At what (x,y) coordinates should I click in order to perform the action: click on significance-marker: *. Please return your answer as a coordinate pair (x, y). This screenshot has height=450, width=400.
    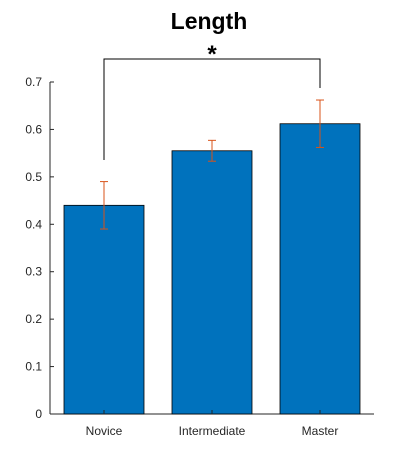
    Looking at the image, I should click on (212, 54).